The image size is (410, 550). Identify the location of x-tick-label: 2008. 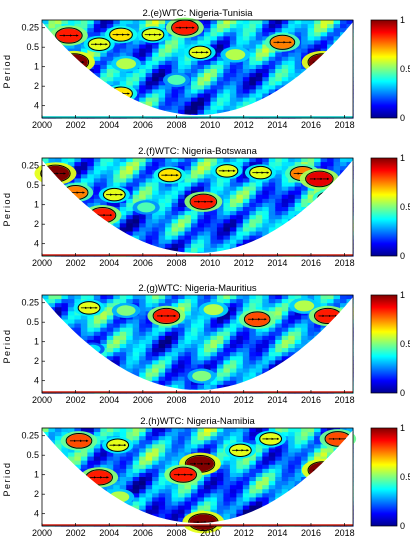
(176, 400).